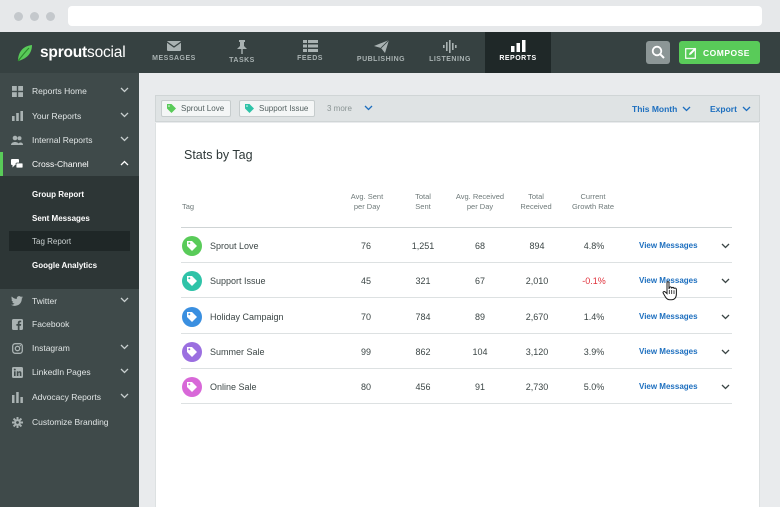 The height and width of the screenshot is (507, 780). What do you see at coordinates (691, 53) in the screenshot?
I see `compose-icon` at bounding box center [691, 53].